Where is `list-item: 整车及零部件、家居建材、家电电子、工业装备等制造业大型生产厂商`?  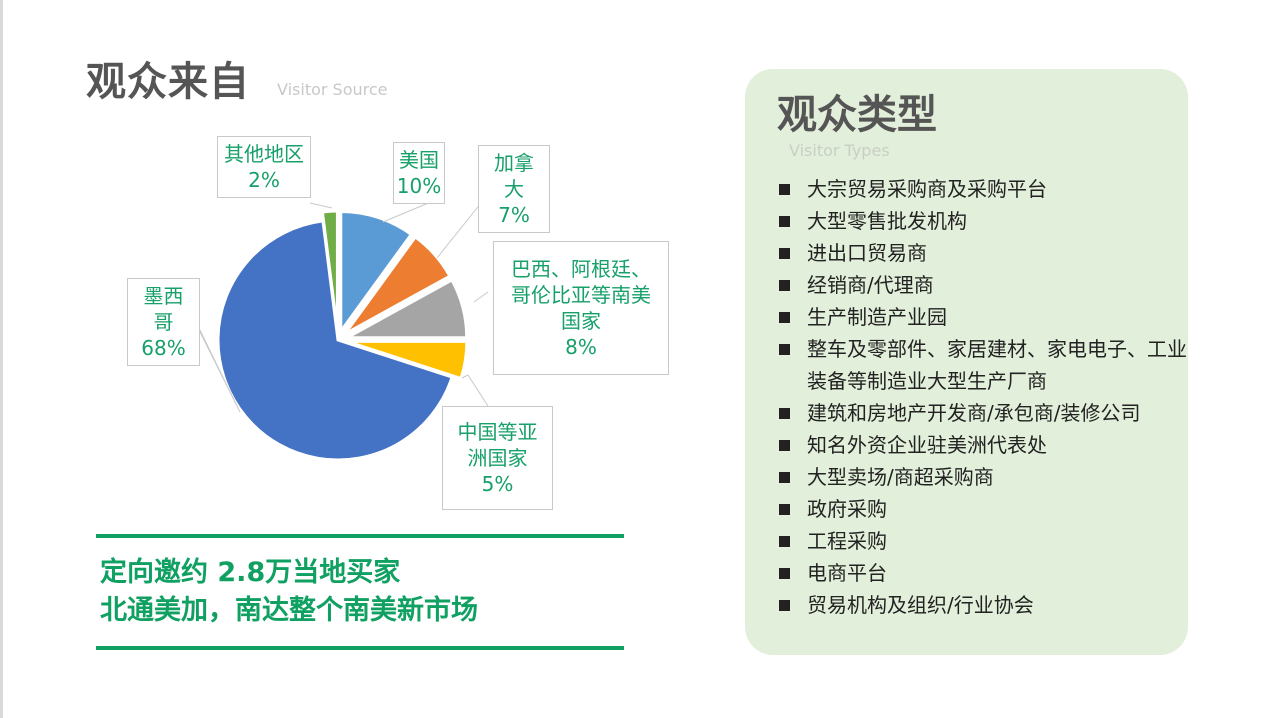
list-item: 整车及零部件、家居建材、家电电子、工业装备等制造业大型生产厂商 is located at coordinates (983, 365).